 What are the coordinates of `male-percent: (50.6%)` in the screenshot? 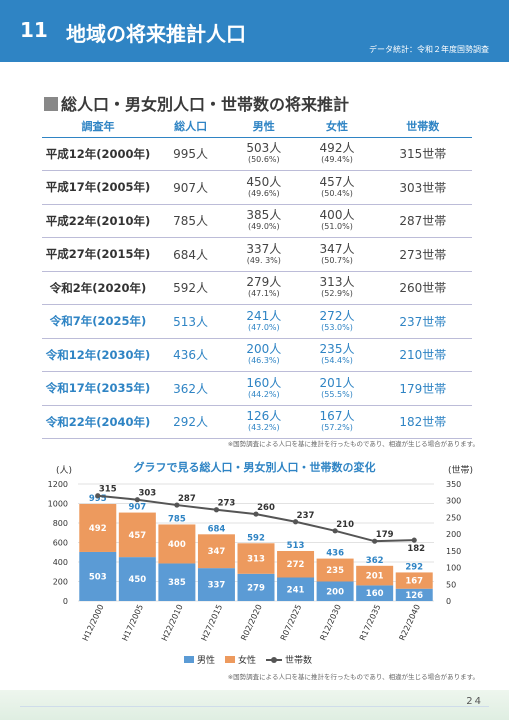 It's located at (263, 160).